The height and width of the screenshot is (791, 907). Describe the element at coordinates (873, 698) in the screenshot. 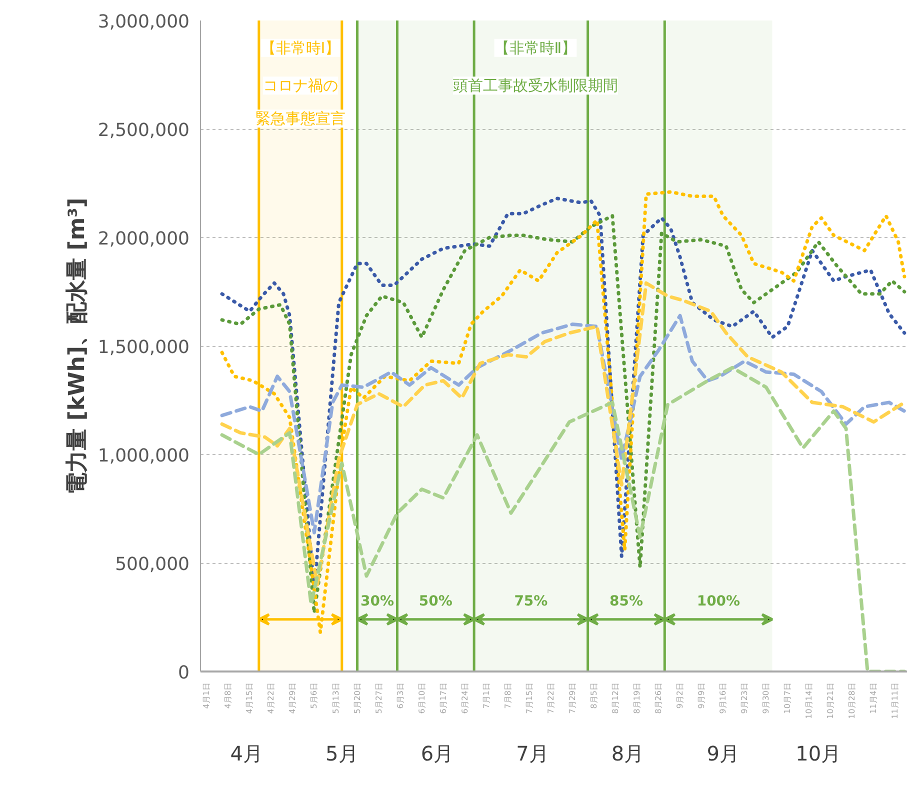

I see `x-tick-label: 11月4日` at that location.